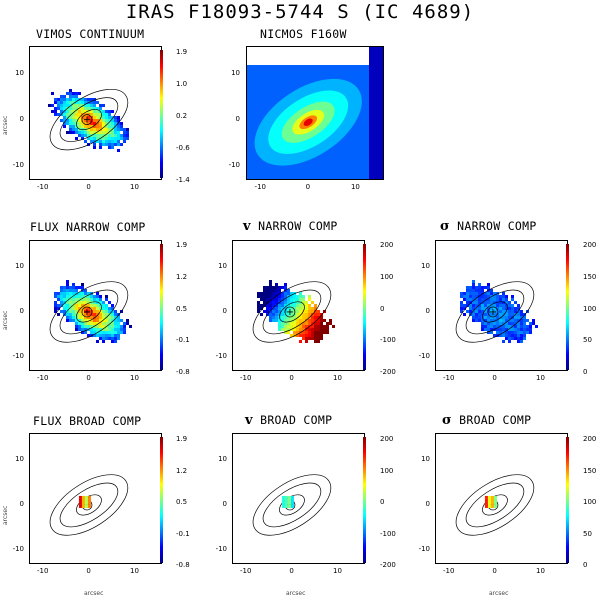 The width and height of the screenshot is (600, 597). Describe the element at coordinates (388, 340) in the screenshot. I see `colorbar-tick-label: -100` at that location.